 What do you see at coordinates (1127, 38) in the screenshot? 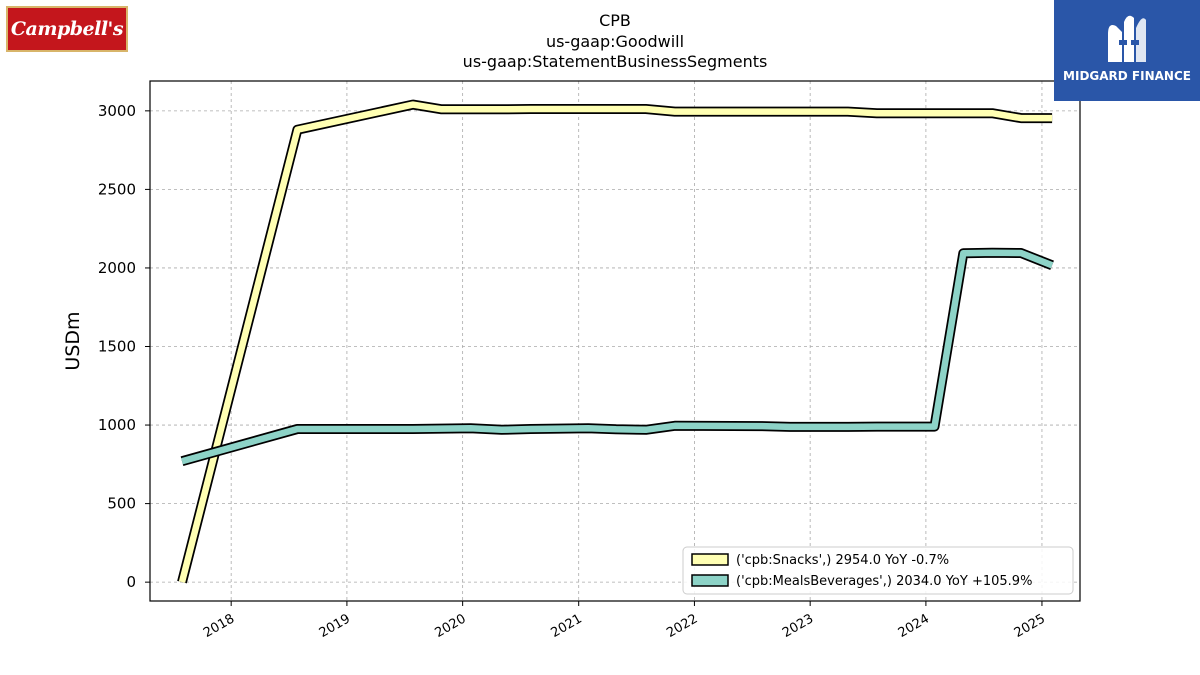
I see `midgard-logo-icon` at bounding box center [1127, 38].